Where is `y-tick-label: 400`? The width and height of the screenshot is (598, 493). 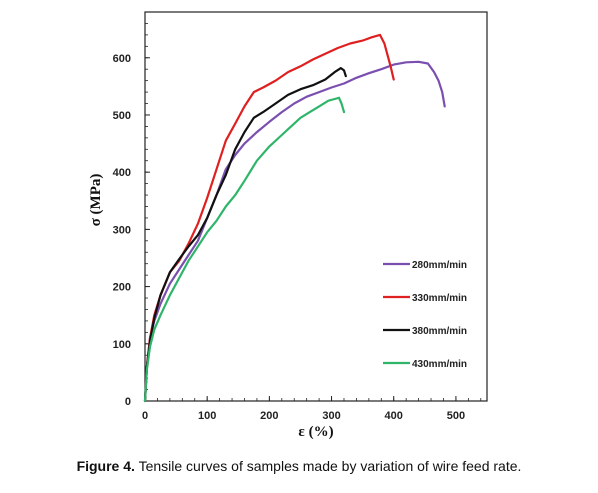 y-tick-label: 400 is located at coordinates (122, 173).